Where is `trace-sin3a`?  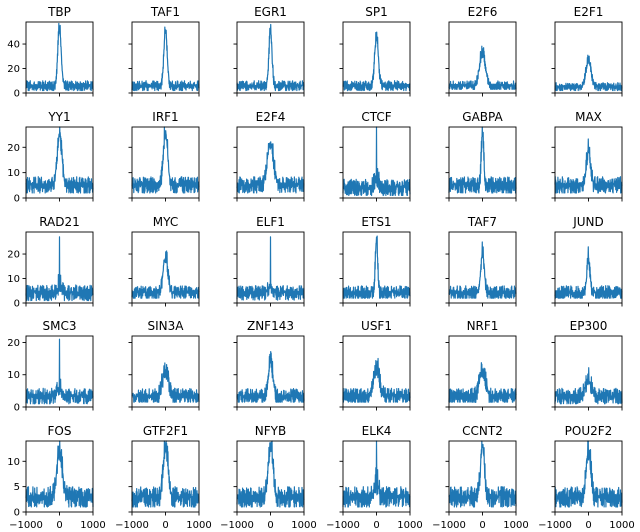
trace-sin3a is located at coordinates (165, 382).